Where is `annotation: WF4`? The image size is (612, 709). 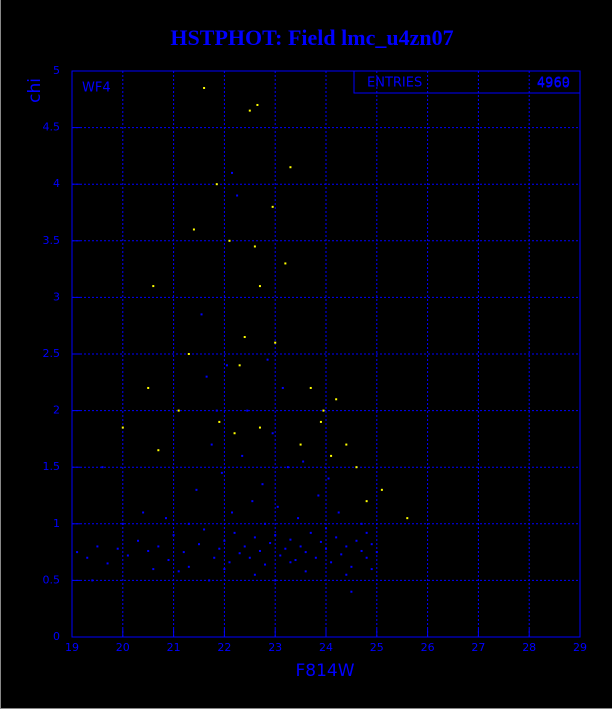
annotation: WF4 is located at coordinates (96, 88).